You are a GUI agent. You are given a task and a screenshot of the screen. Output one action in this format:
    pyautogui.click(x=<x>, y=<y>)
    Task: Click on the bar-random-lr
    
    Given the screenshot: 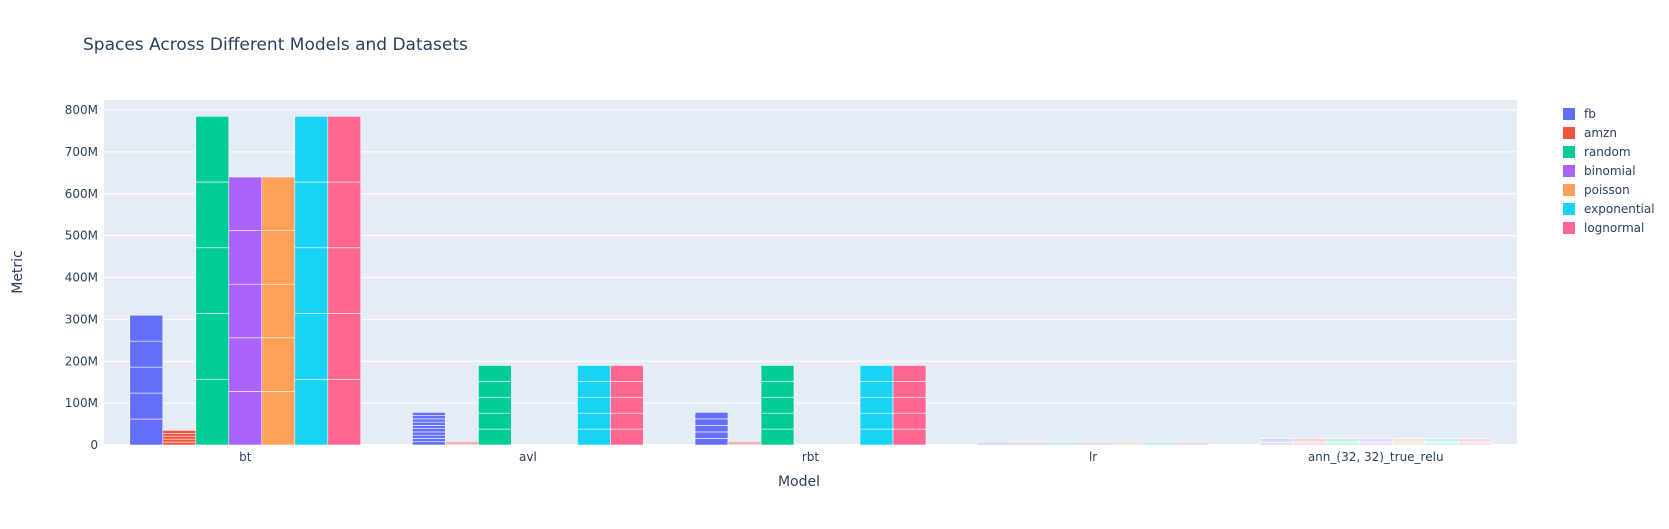 What is the action you would take?
    pyautogui.click(x=1060, y=444)
    